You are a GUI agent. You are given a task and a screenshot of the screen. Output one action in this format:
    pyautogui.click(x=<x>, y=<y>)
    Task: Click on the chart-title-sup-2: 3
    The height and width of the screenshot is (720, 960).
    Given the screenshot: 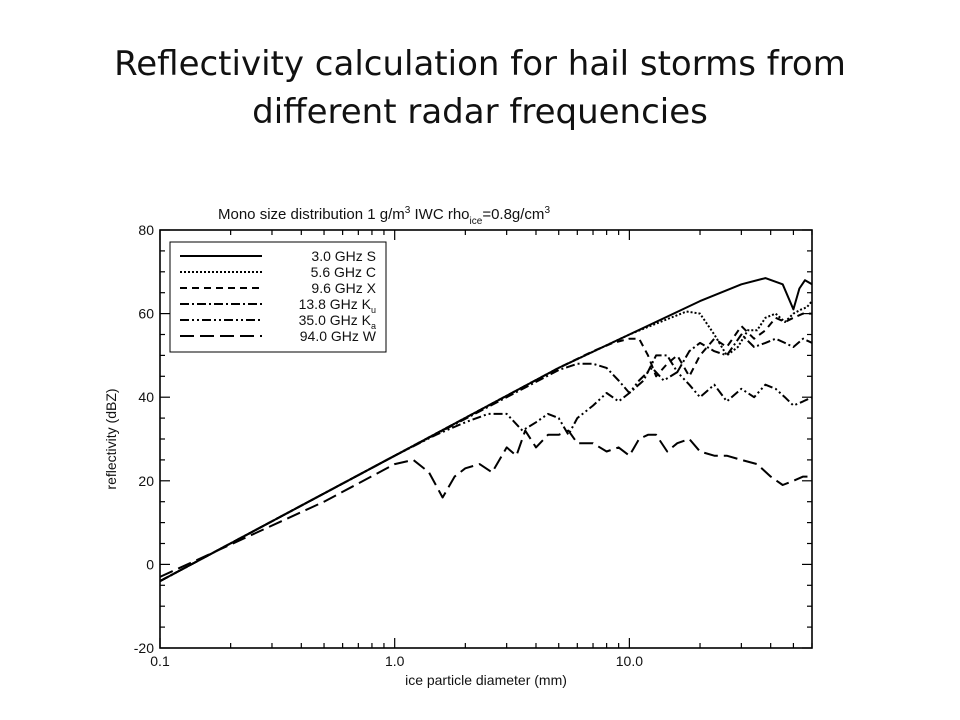 What is the action you would take?
    pyautogui.click(x=547, y=210)
    